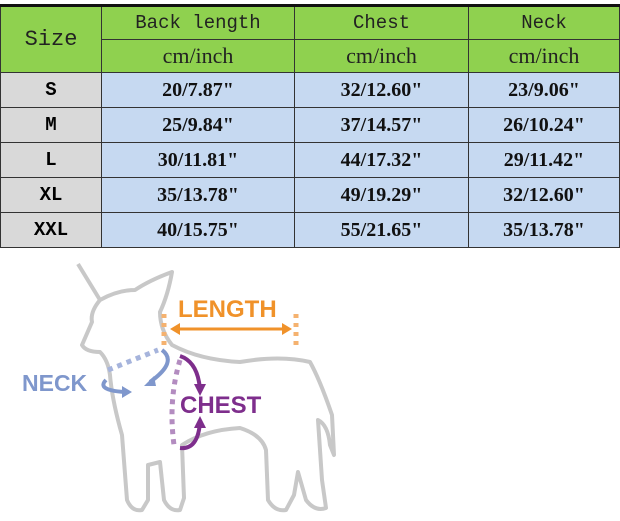 The image size is (620, 521). I want to click on neck-header: Neck, so click(544, 22).